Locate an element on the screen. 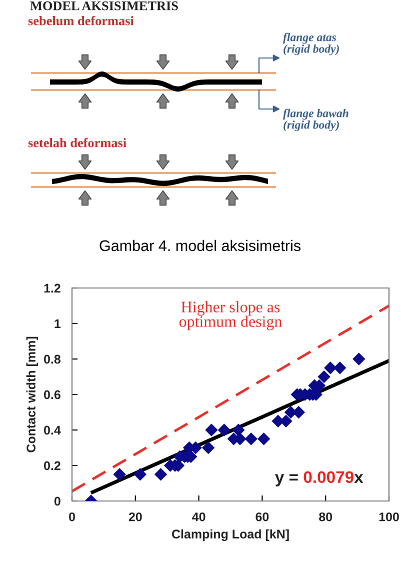  x-tick-label: 20 is located at coordinates (135, 517).